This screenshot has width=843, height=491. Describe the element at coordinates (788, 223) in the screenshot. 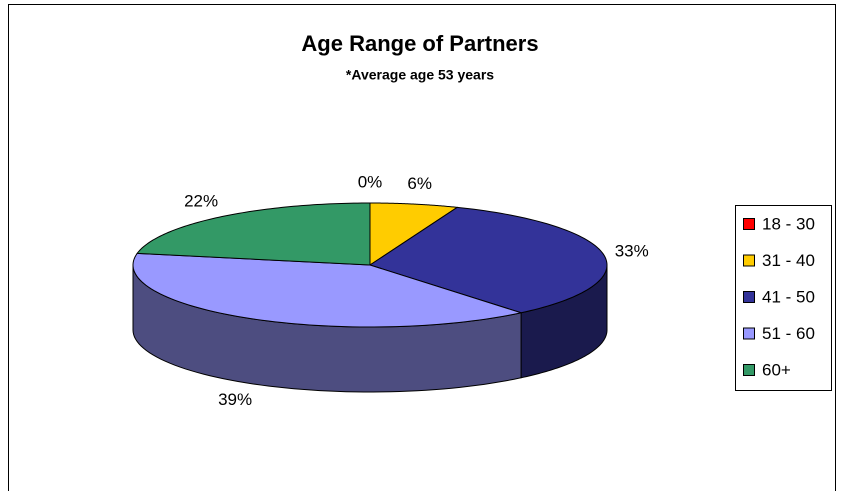

I see `legend-label: 18 - 30` at that location.